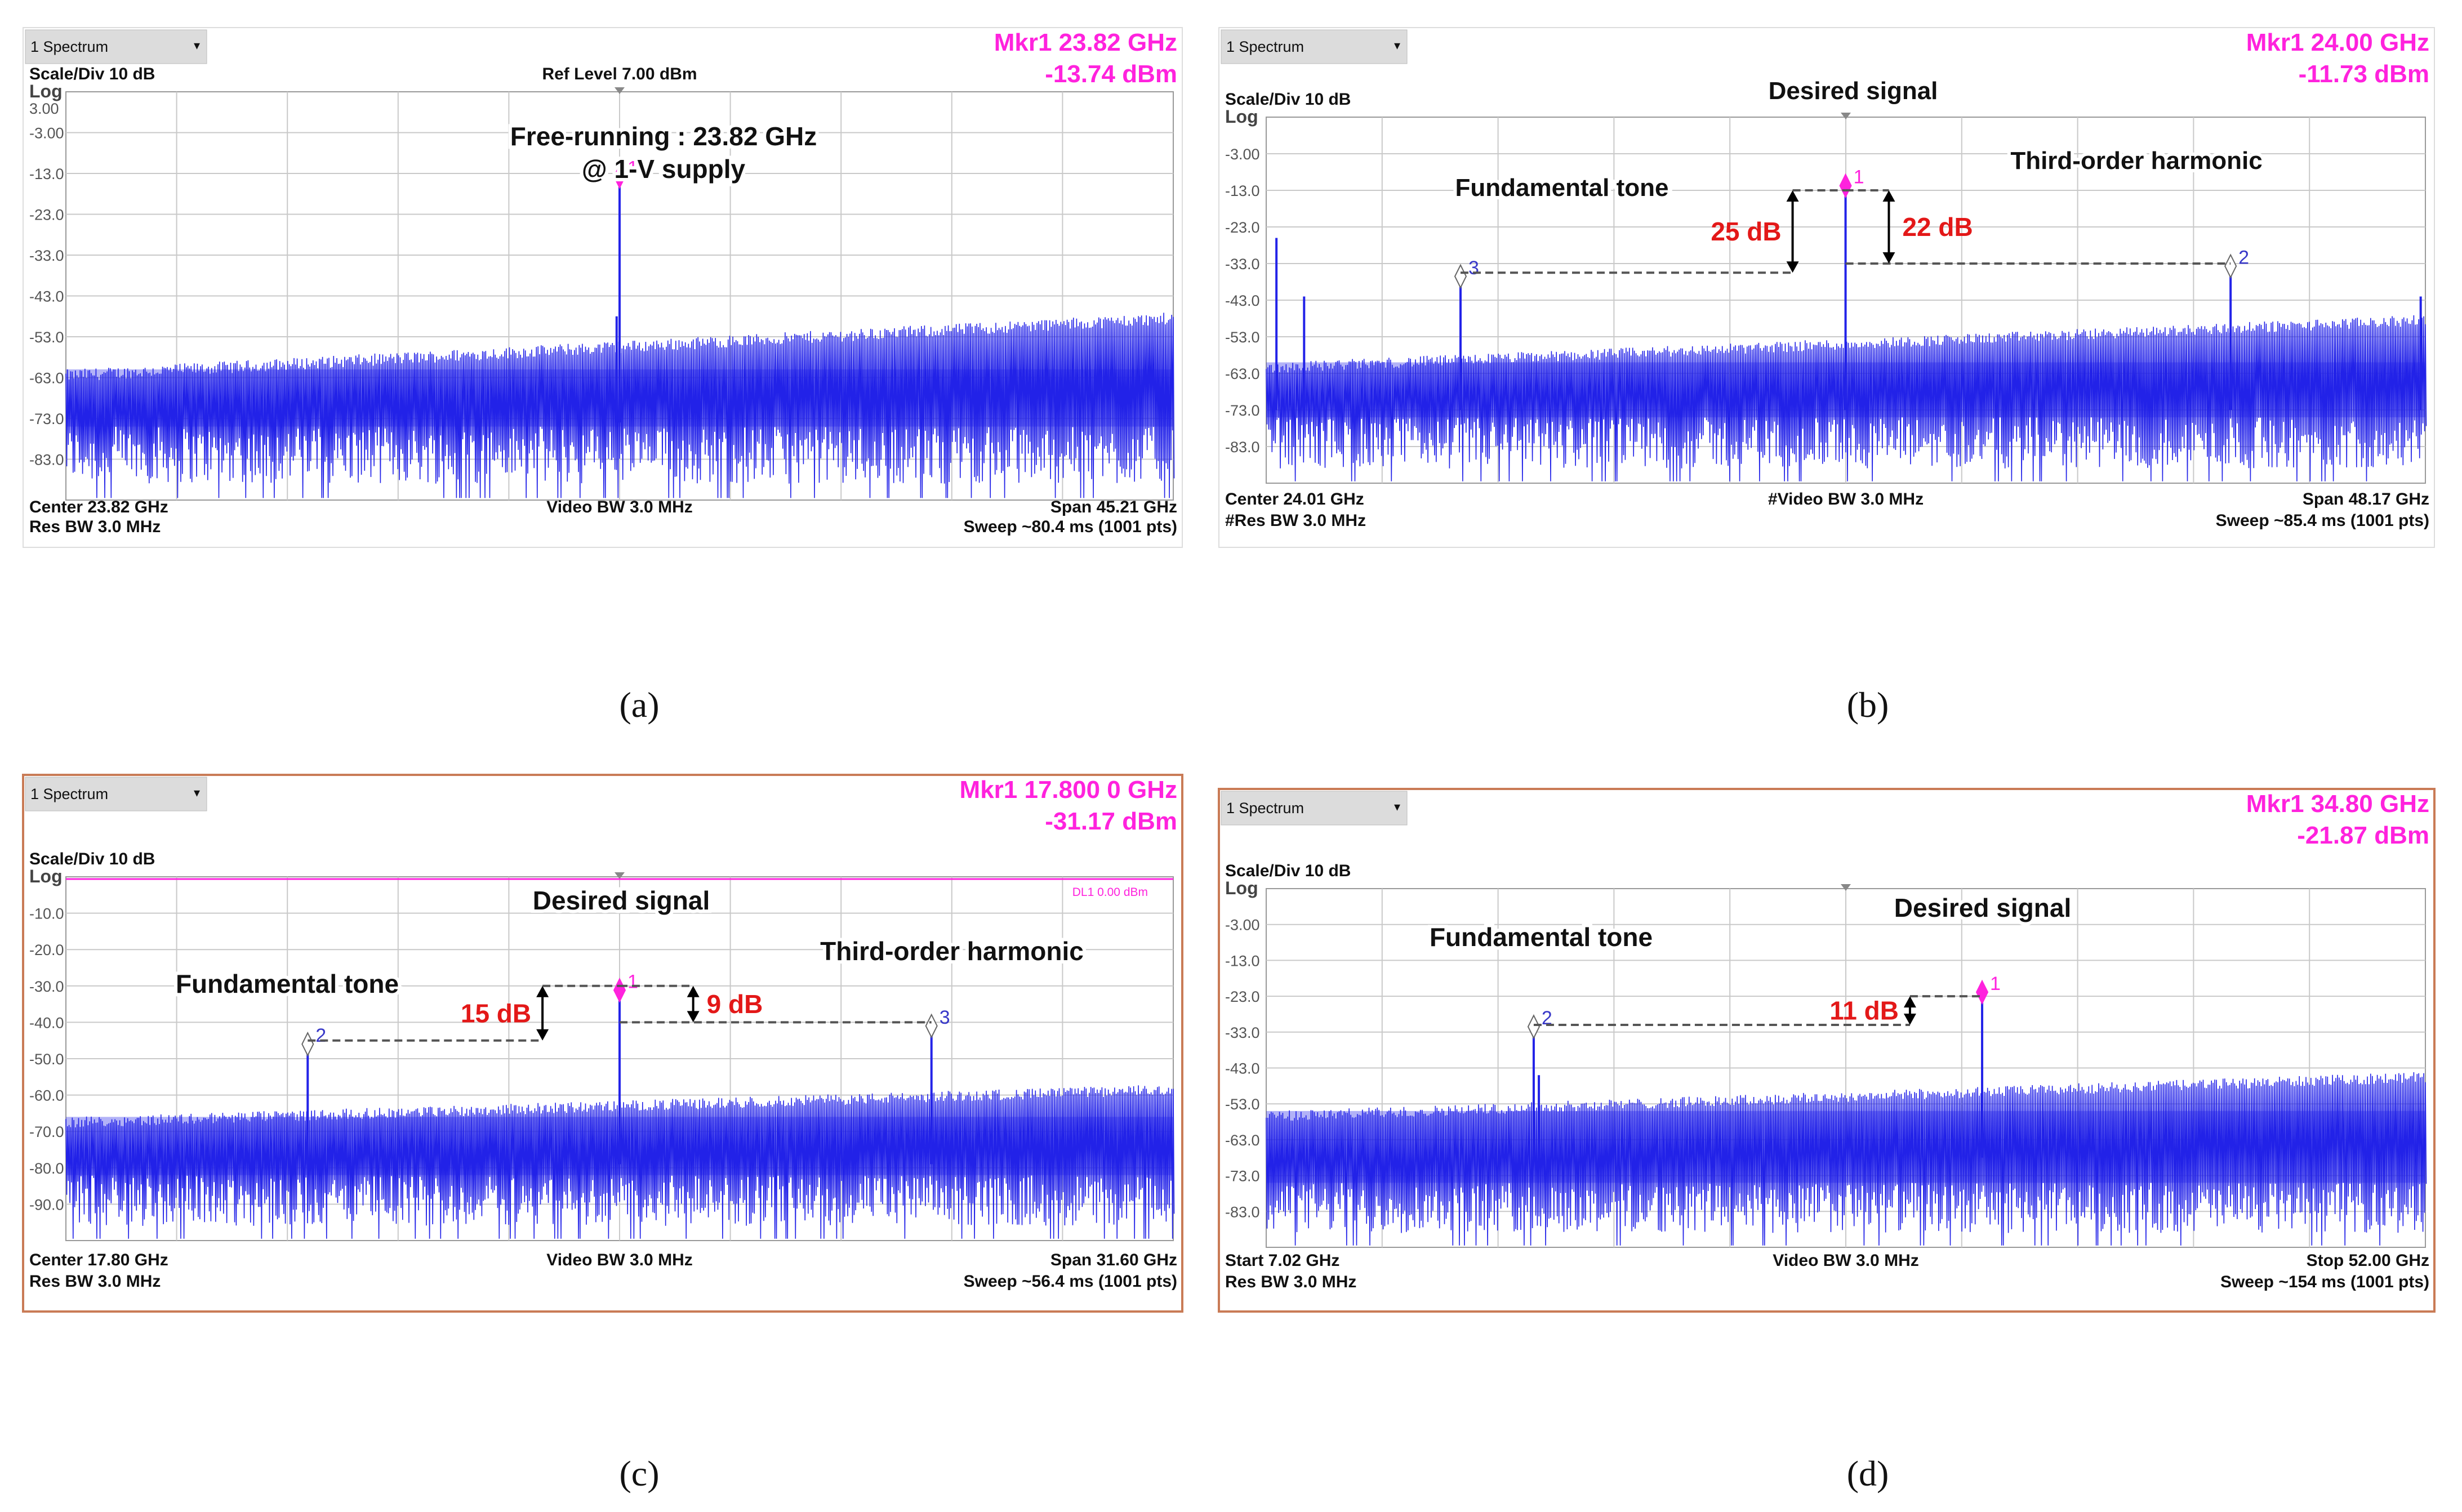  What do you see at coordinates (1085, 42) in the screenshot?
I see `marker-readout-freq: Mkr1 23.82 GHz` at bounding box center [1085, 42].